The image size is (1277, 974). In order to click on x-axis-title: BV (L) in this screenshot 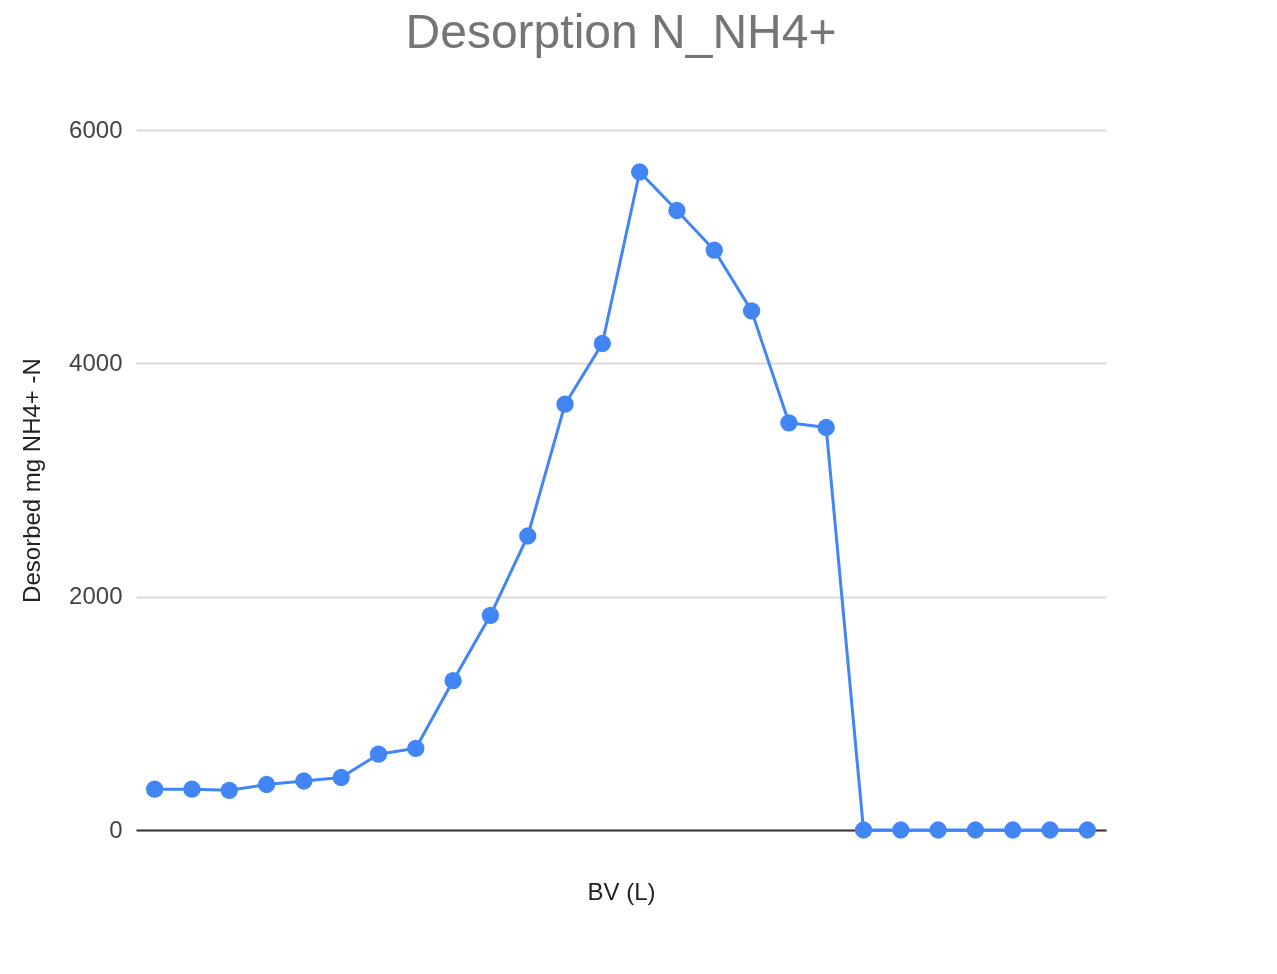, I will do `click(621, 891)`.